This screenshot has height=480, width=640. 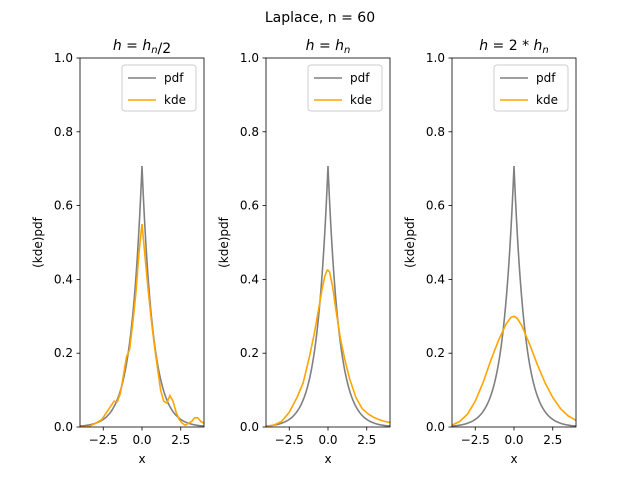 What do you see at coordinates (514, 47) in the screenshot?
I see `panel-title: h = 2 * hn` at bounding box center [514, 47].